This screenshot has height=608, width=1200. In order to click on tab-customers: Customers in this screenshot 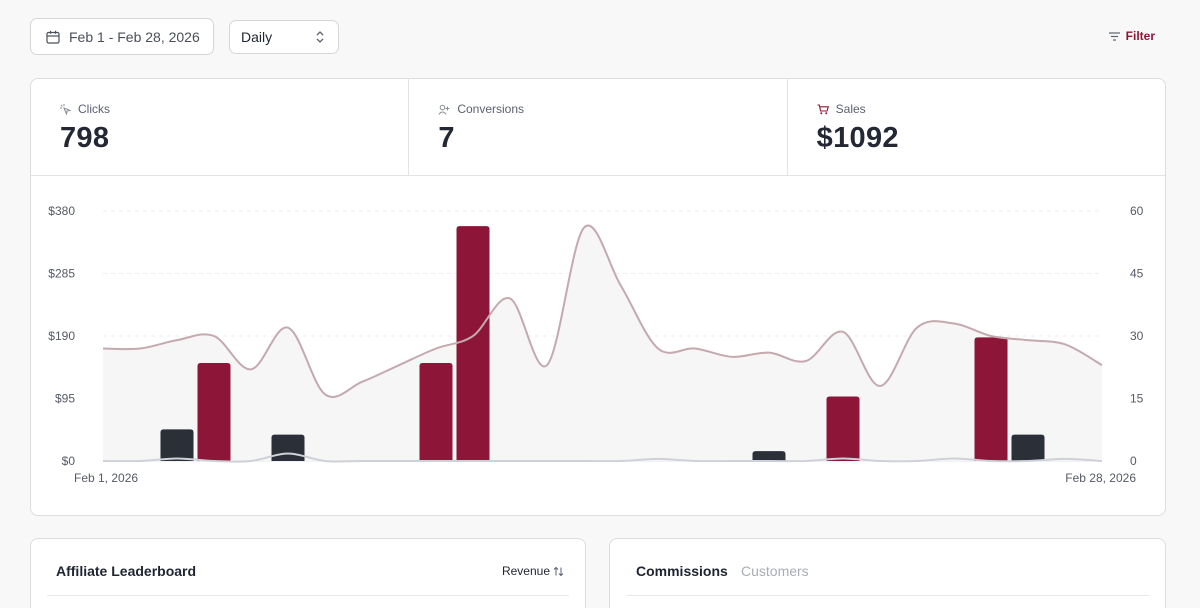, I will do `click(775, 571)`.